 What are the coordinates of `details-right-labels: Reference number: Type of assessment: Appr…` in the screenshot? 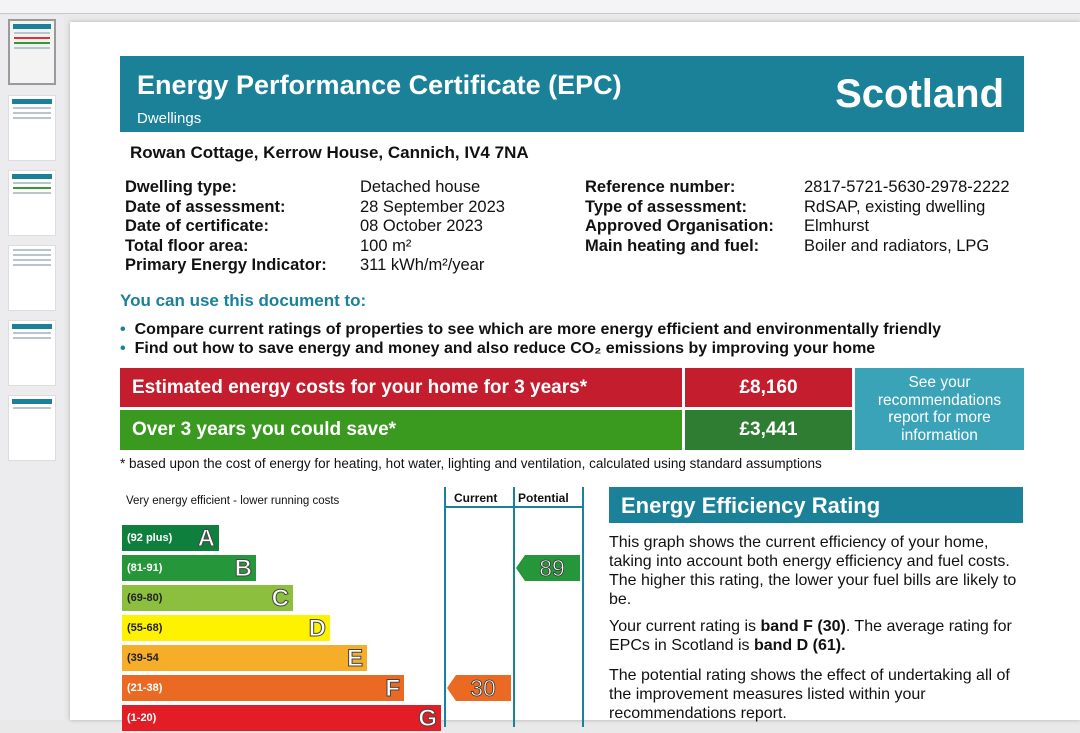 It's located at (679, 217).